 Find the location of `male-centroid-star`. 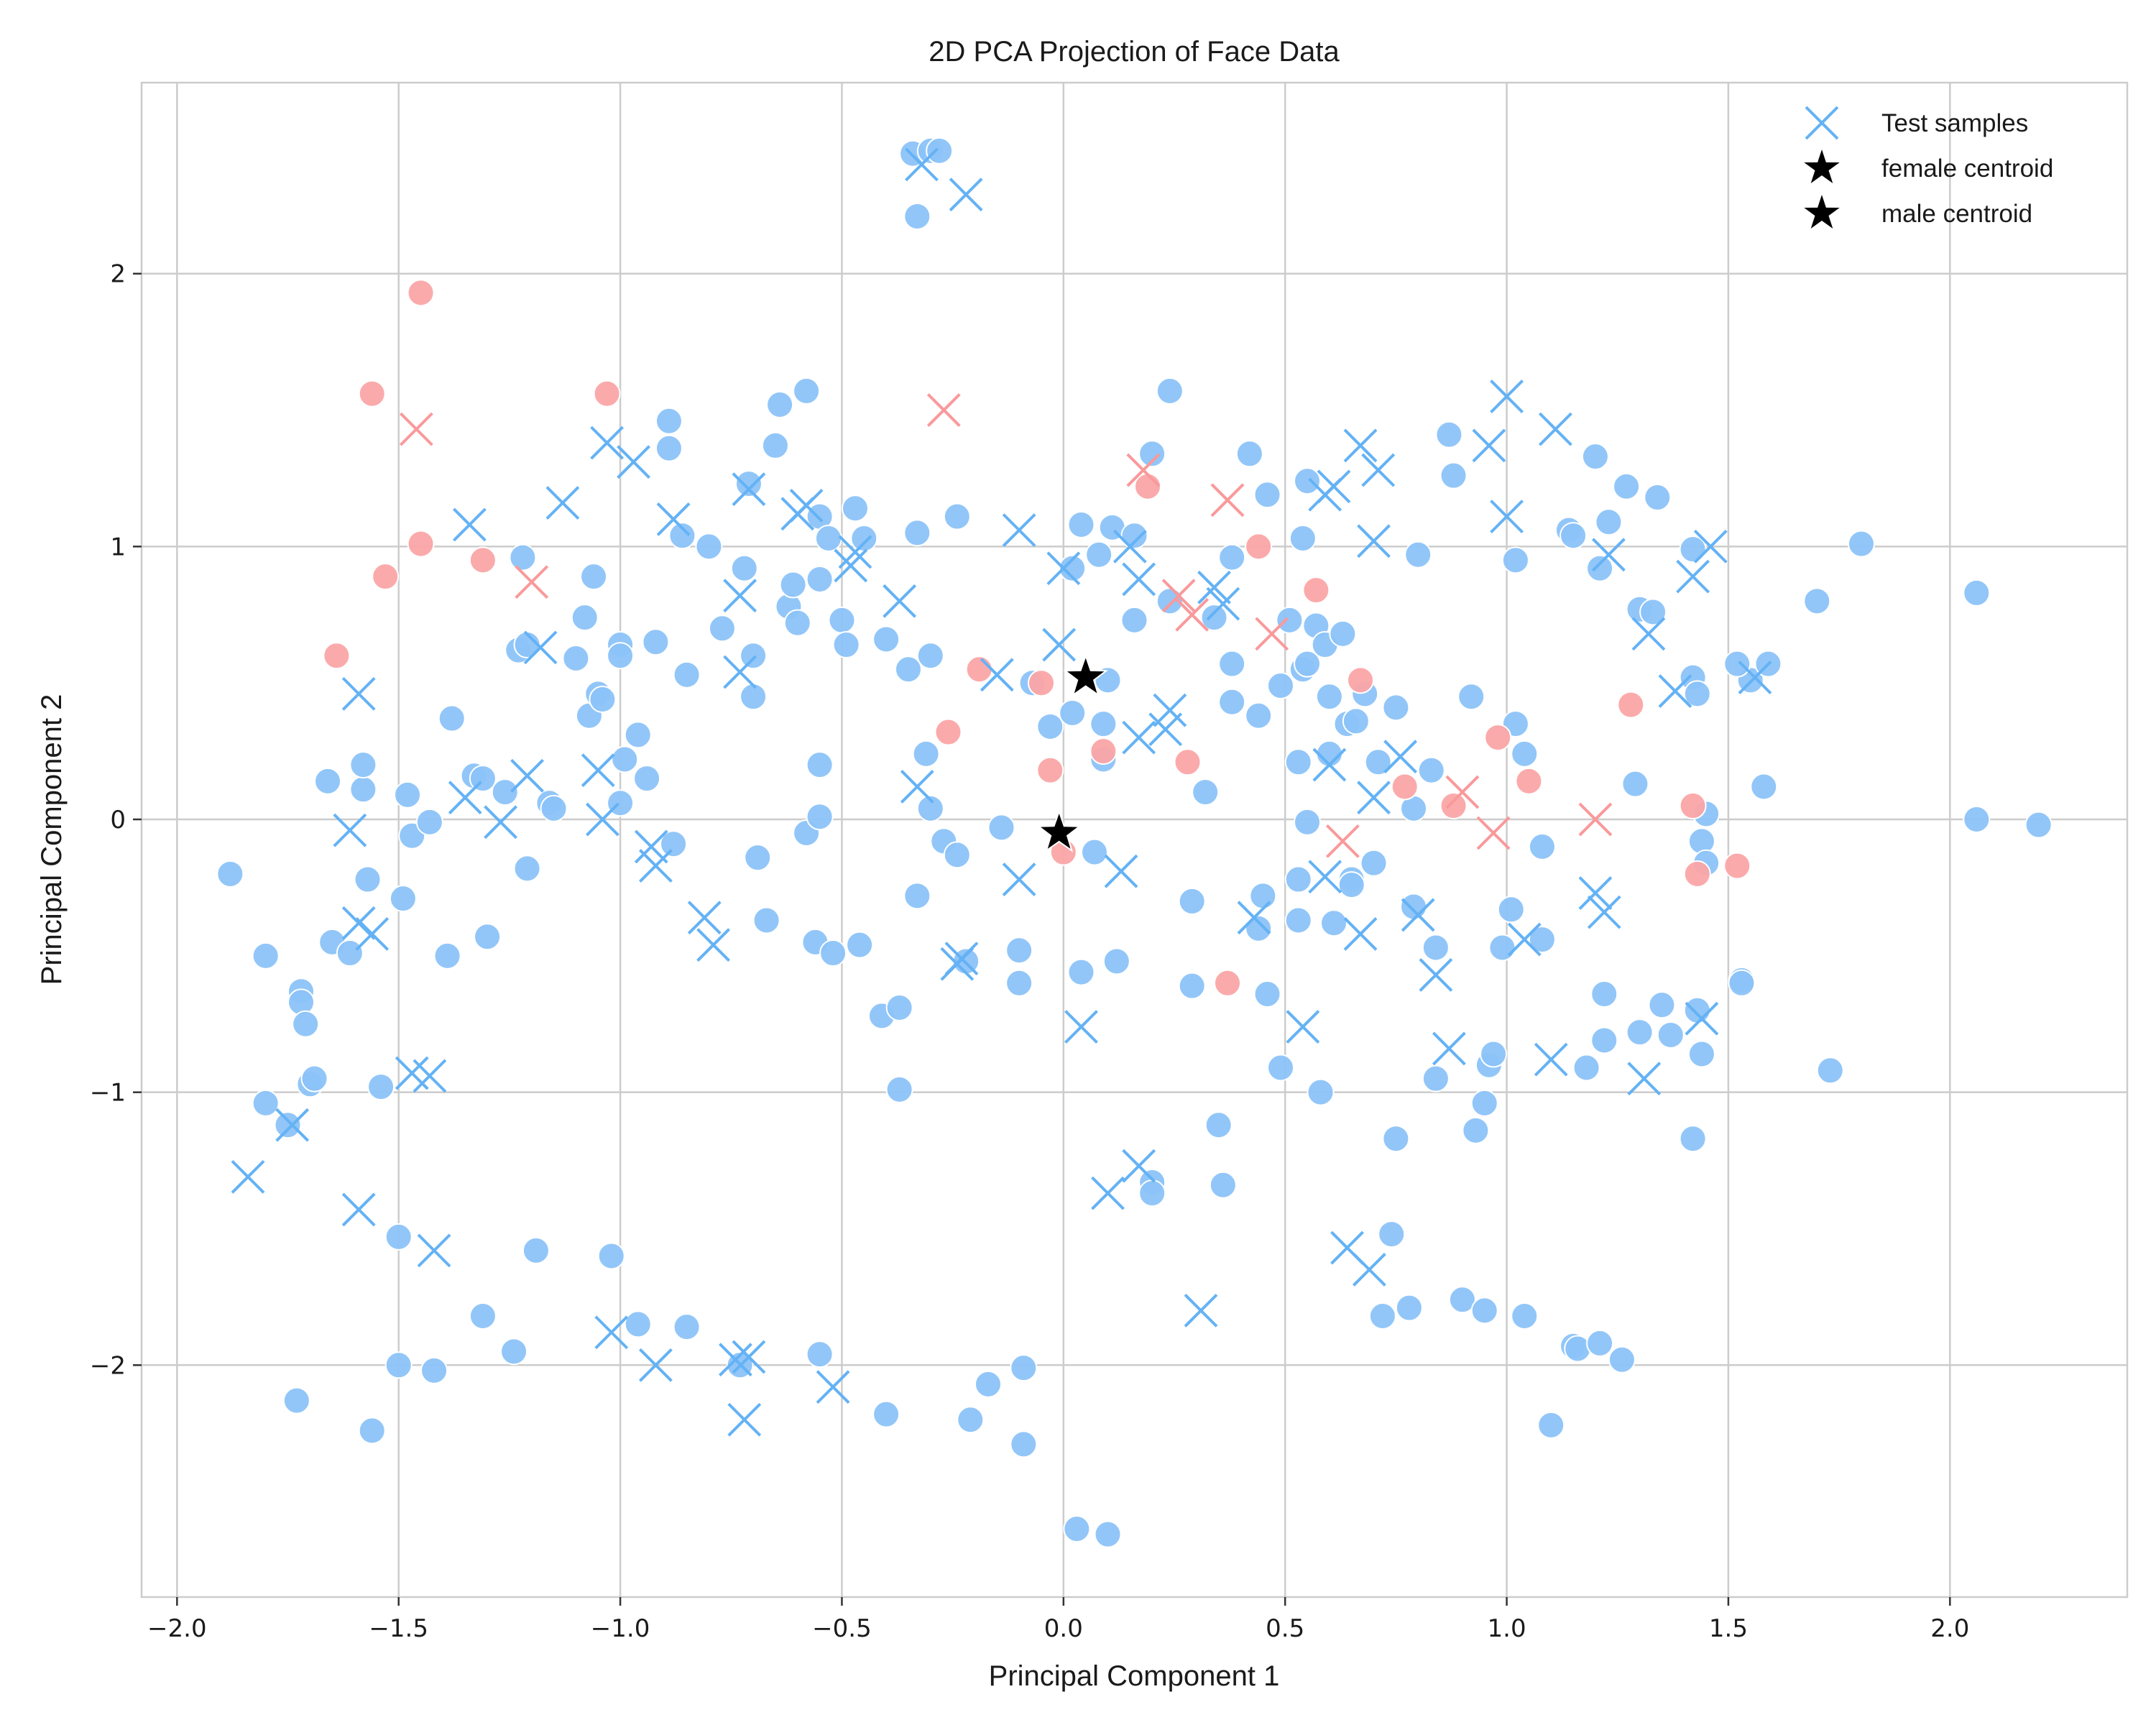

male-centroid-star is located at coordinates (1059, 830).